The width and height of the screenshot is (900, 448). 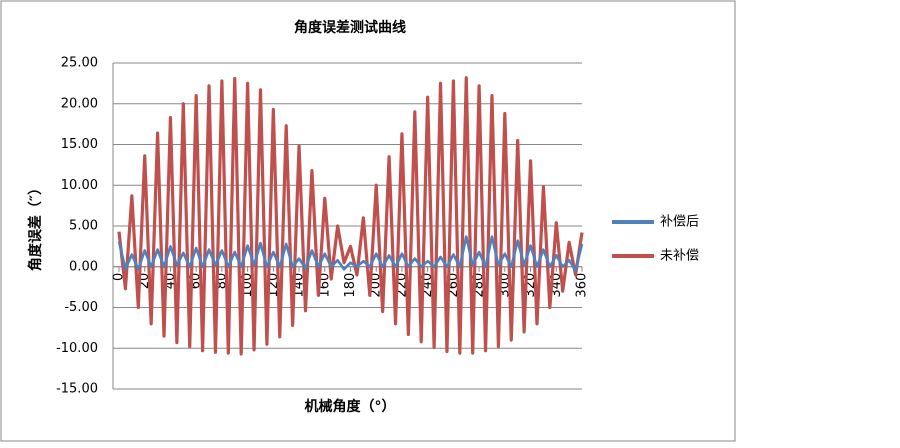 I want to click on y-tick-label: 15.00, so click(x=79, y=144).